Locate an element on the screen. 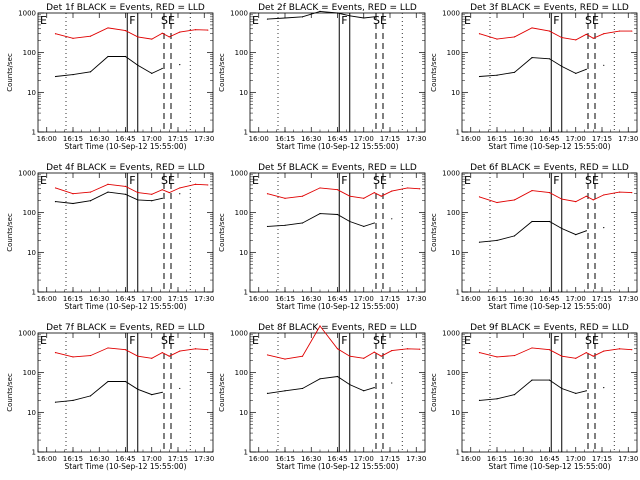 The height and width of the screenshot is (480, 640). marker-label-e: E is located at coordinates (467, 180).